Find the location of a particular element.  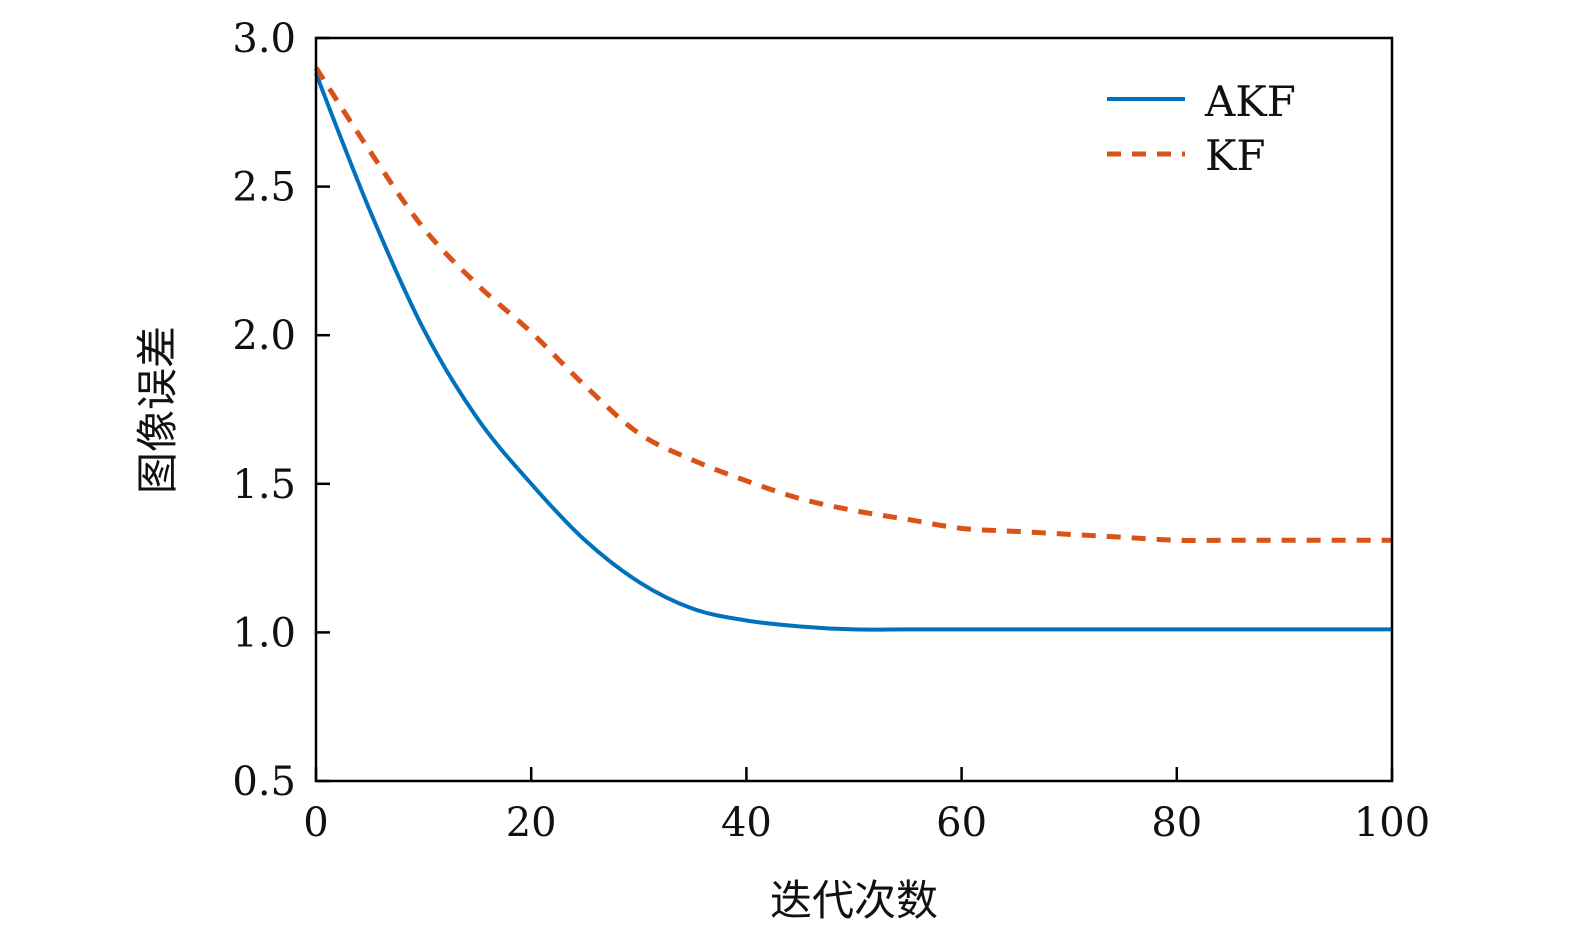

legend: AKF KF is located at coordinates (1201, 128).